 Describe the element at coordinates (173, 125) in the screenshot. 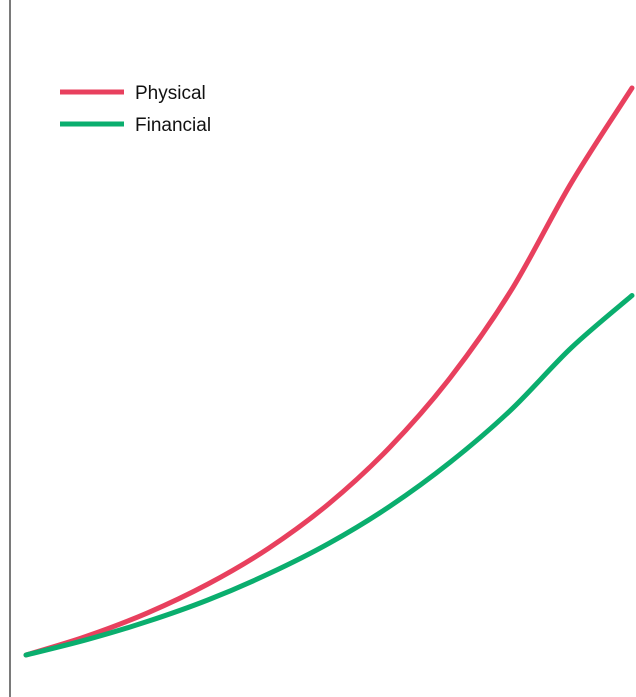

I see `legend-label-financial: Financial` at that location.